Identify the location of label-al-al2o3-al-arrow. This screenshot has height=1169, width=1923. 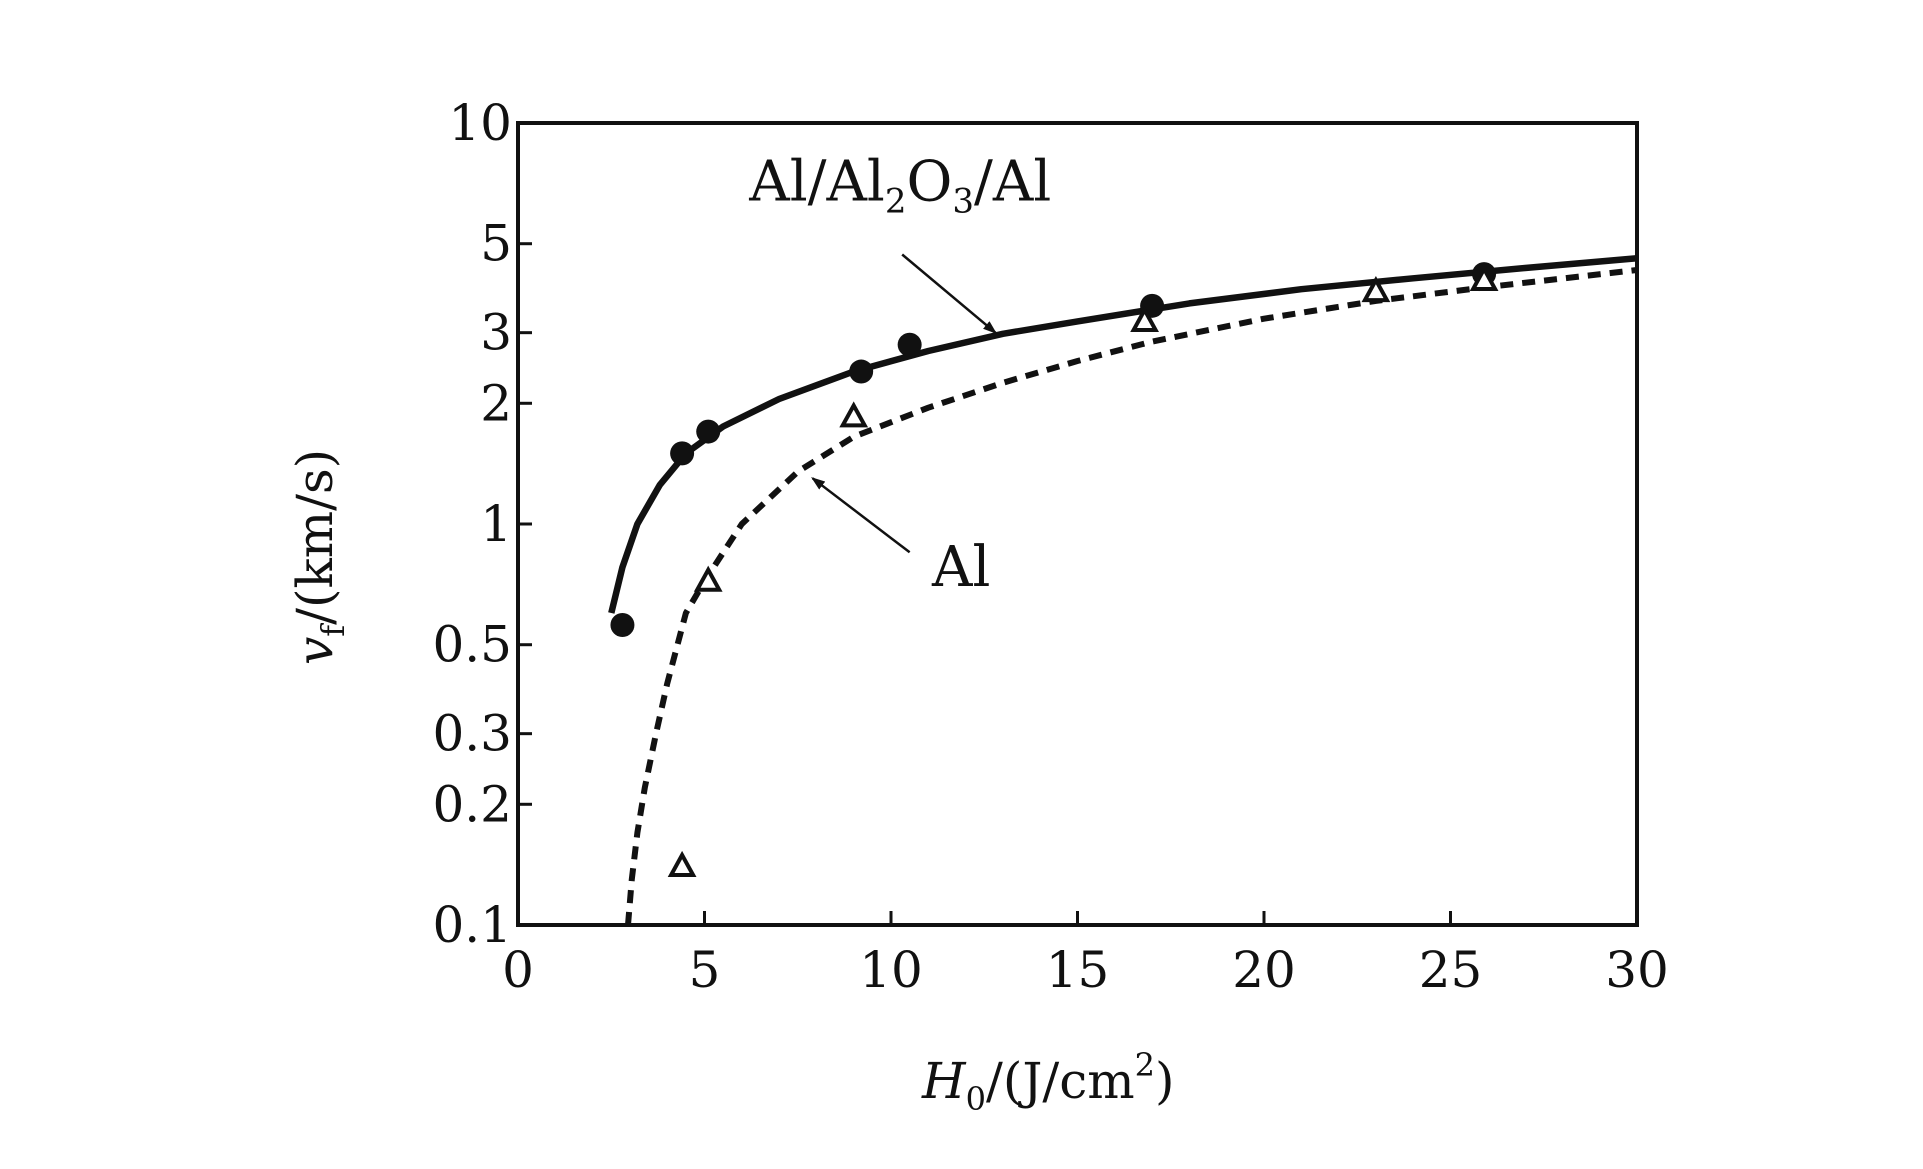
(949, 293).